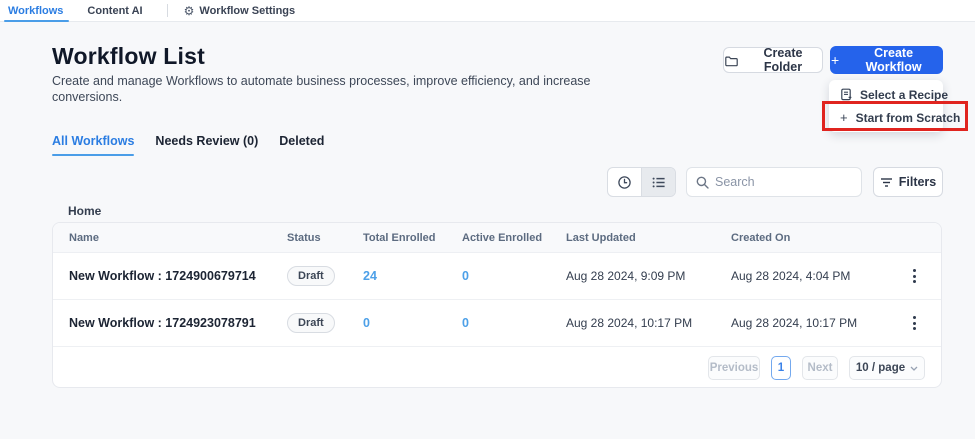 This screenshot has height=439, width=975. I want to click on page-description-line2: conversions., so click(87, 96).